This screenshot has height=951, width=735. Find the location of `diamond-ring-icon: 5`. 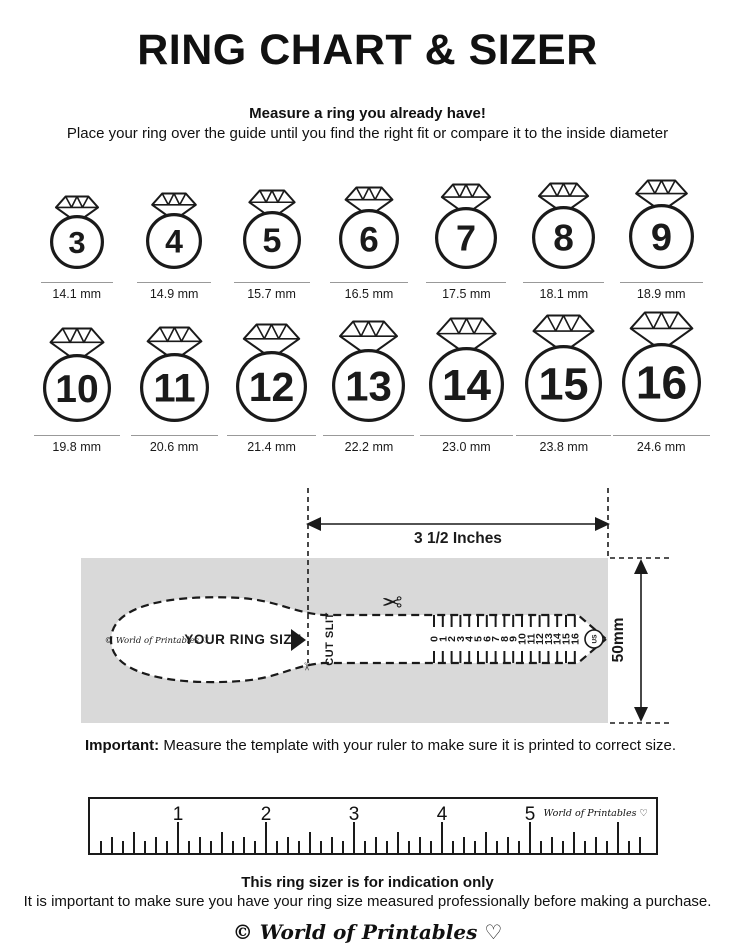

diamond-ring-icon: 5 is located at coordinates (271, 229).